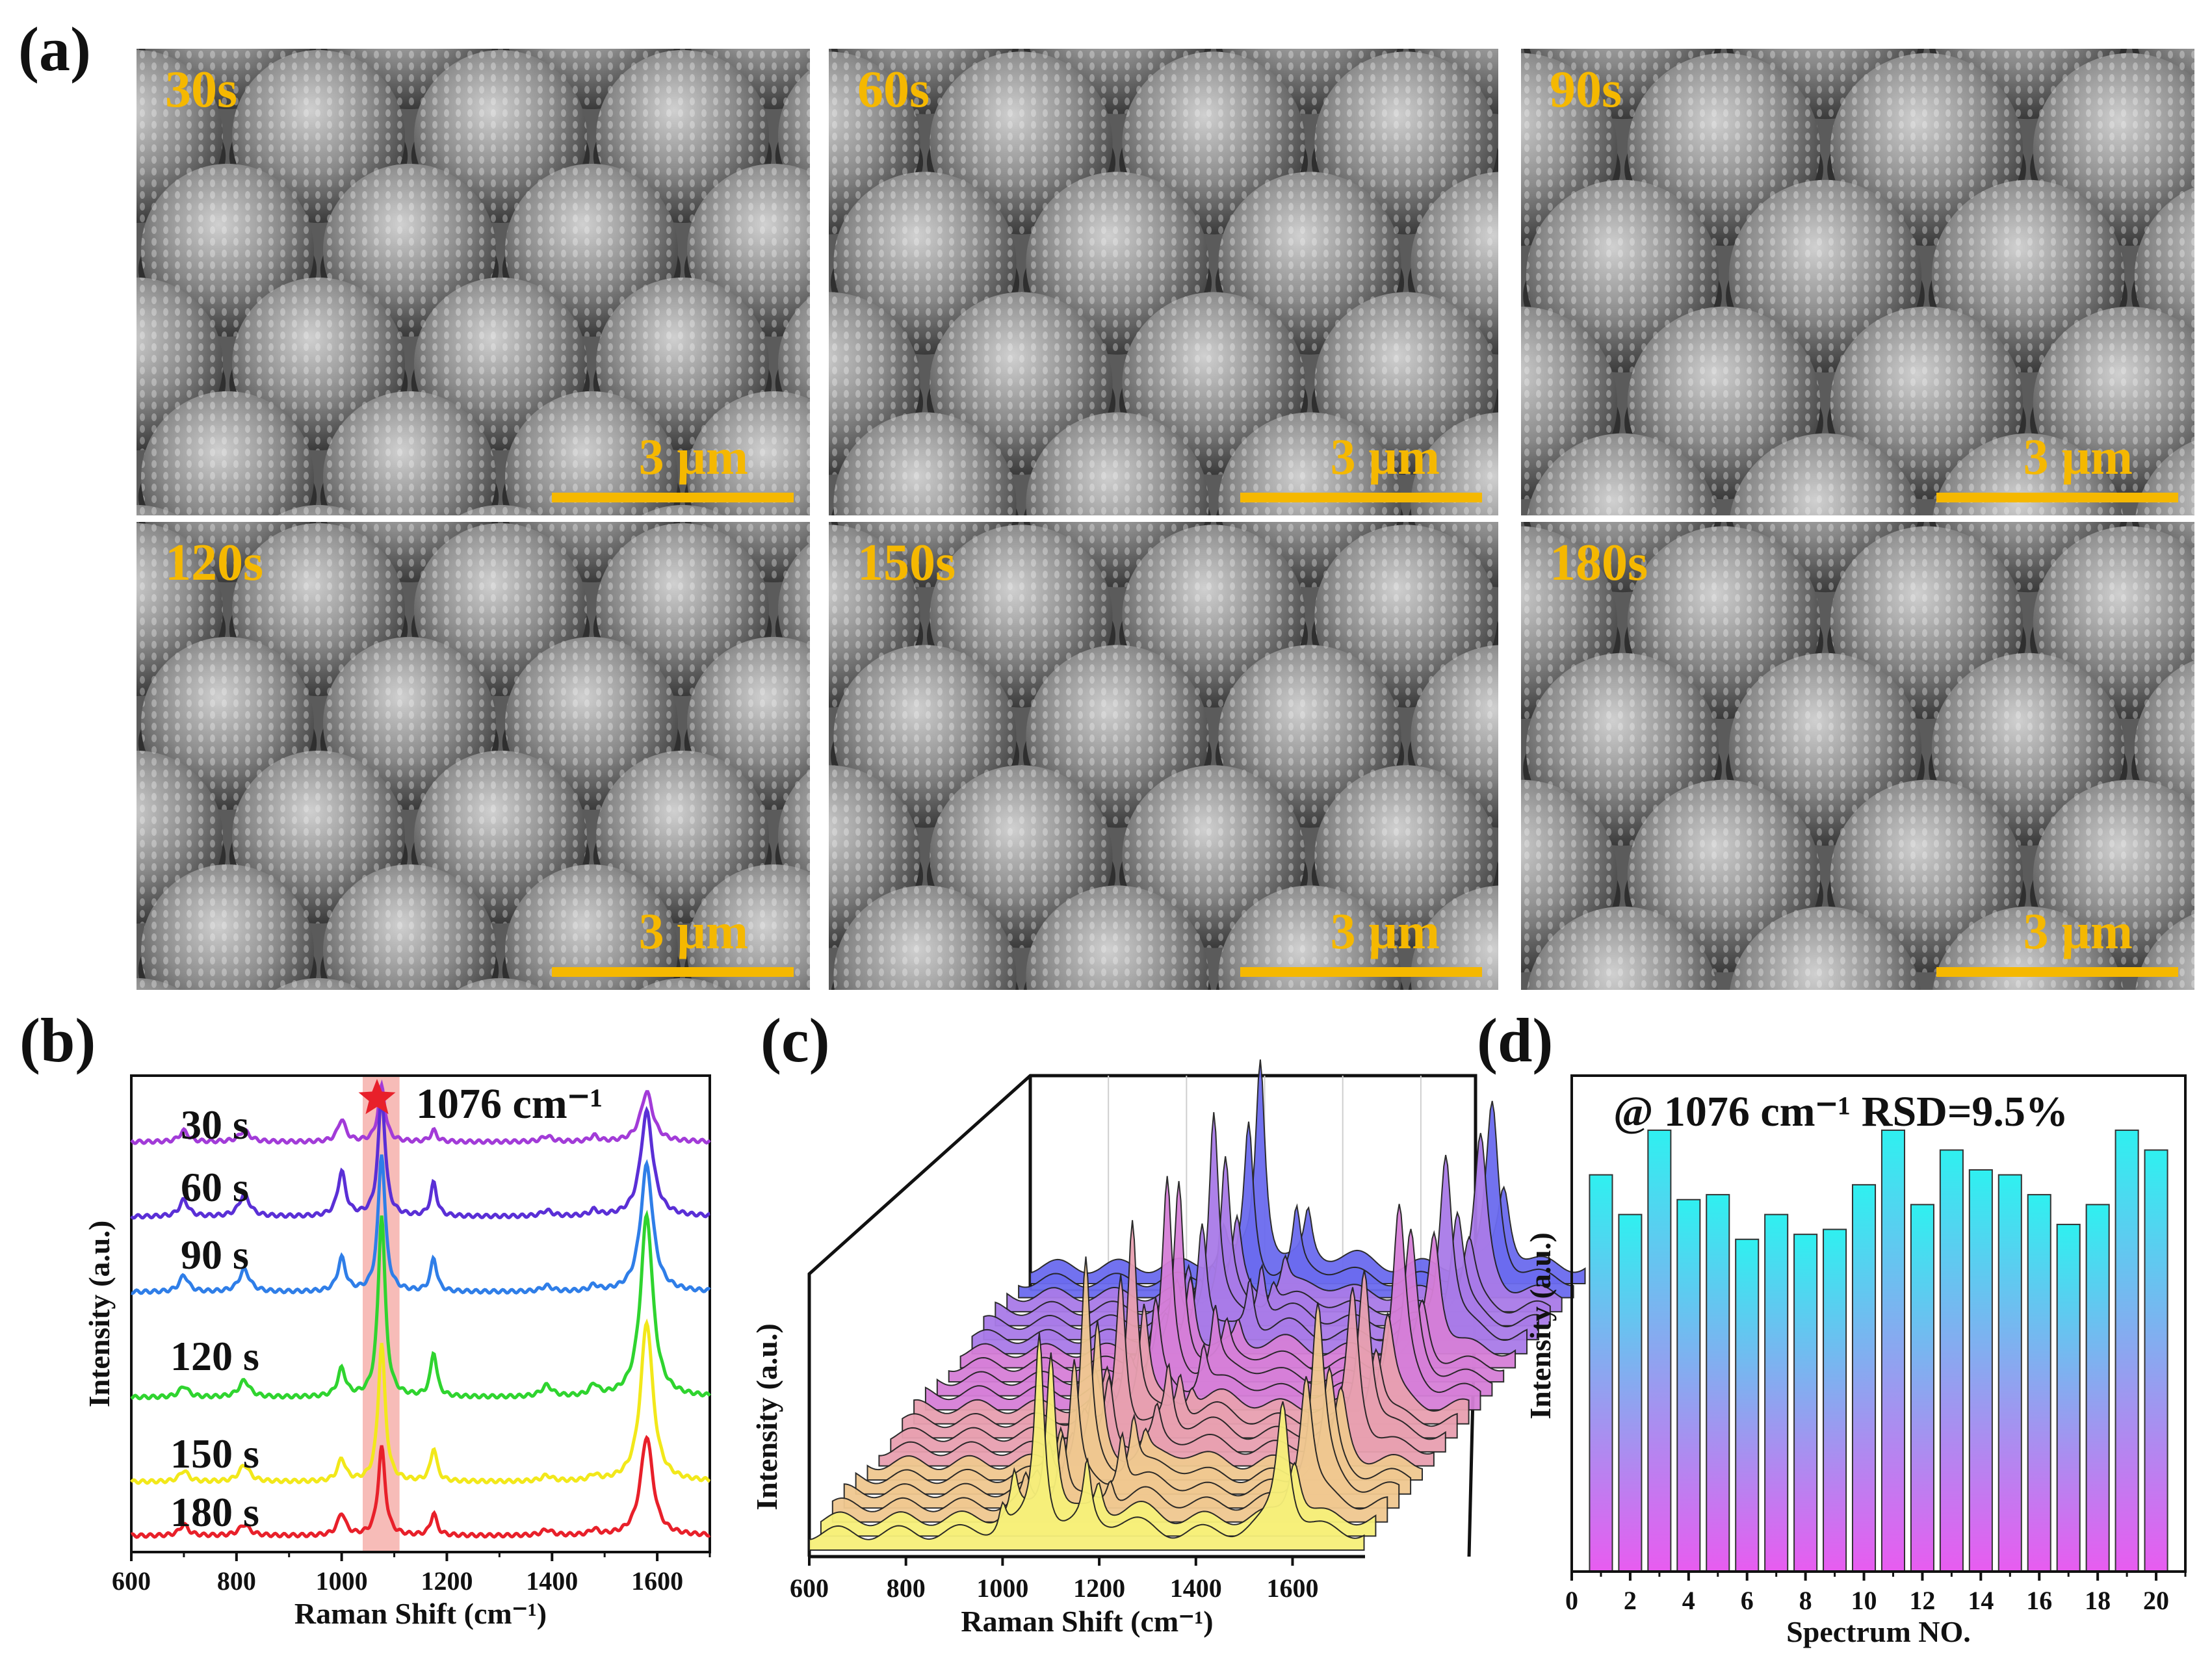  Describe the element at coordinates (1571, 1600) in the screenshot. I see `x-tick-label: 0` at that location.